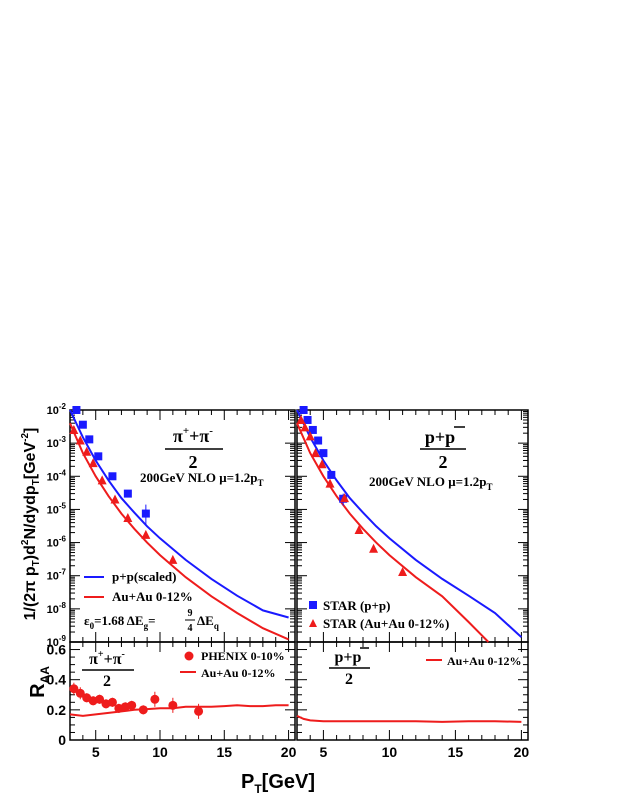 The image size is (623, 806). I want to click on pion-panel-title: π++π- 2, so click(194, 448).